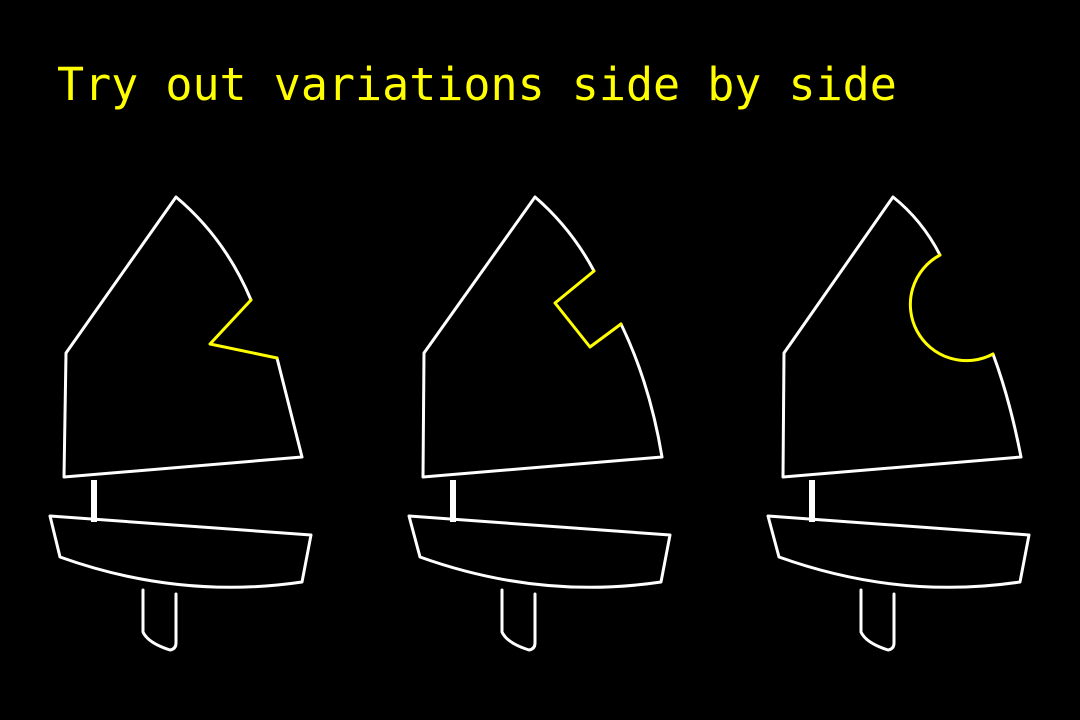  What do you see at coordinates (477, 84) in the screenshot?
I see `page-title: Try out variations side by side` at bounding box center [477, 84].